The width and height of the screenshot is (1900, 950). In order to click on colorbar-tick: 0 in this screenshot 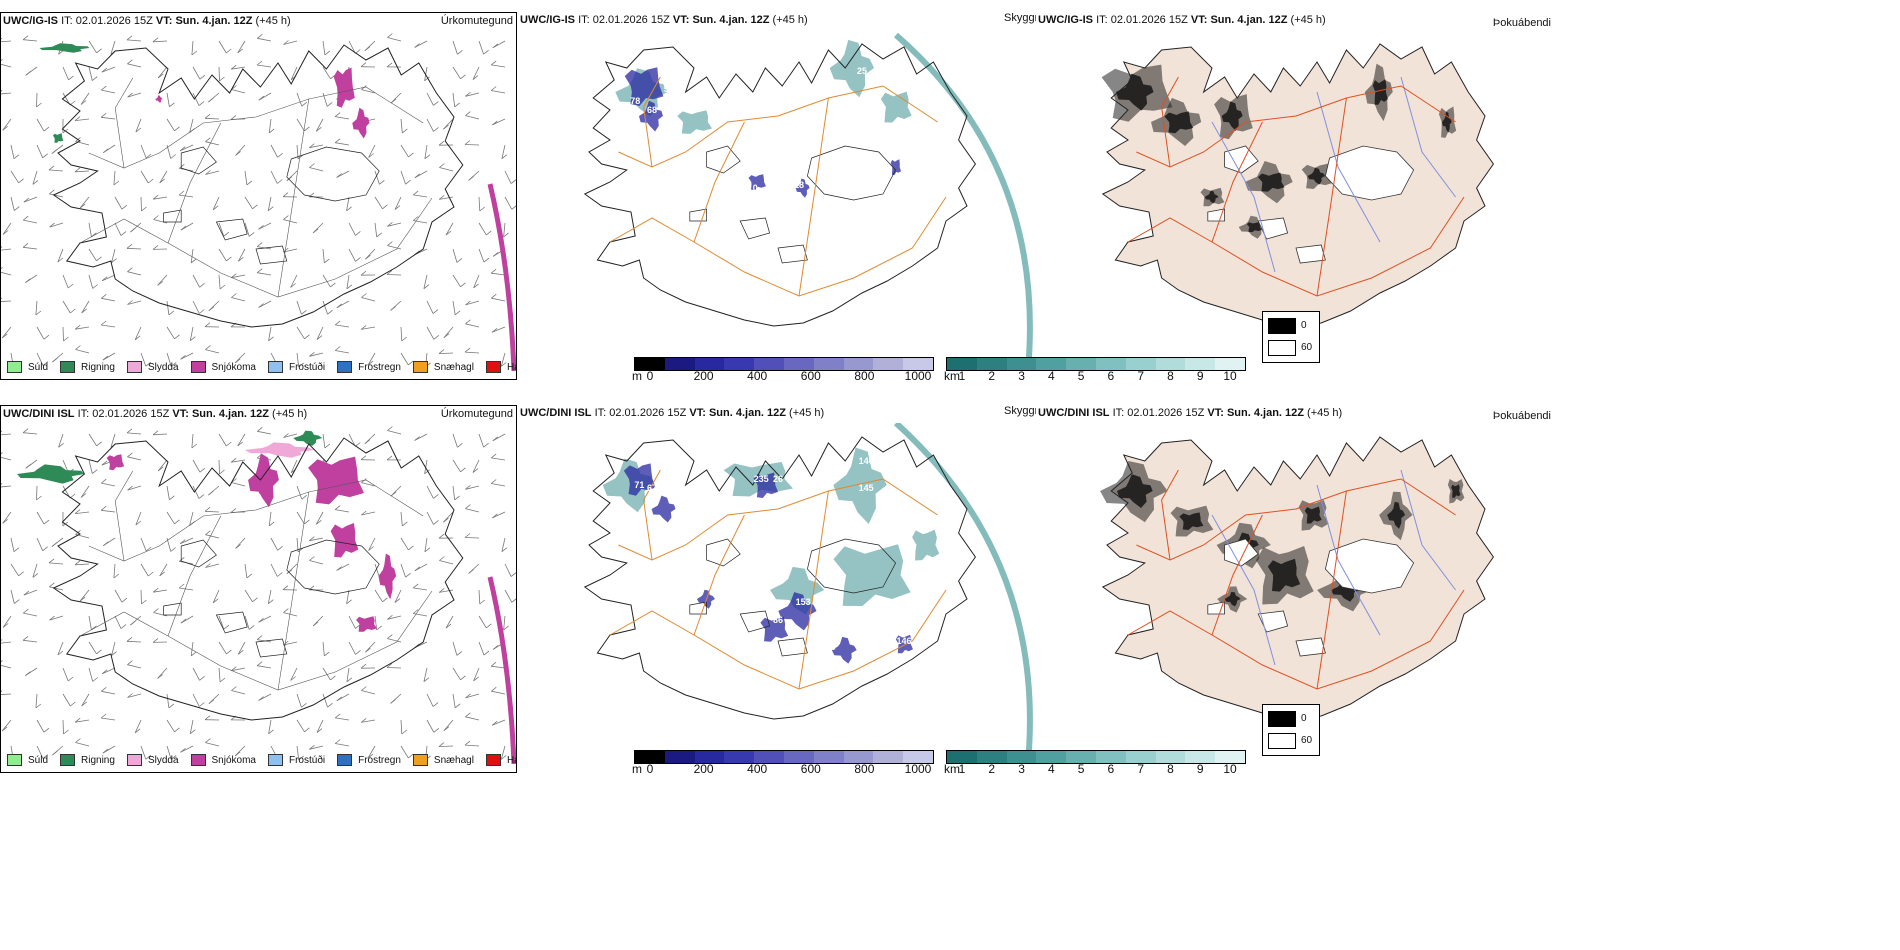, I will do `click(650, 376)`.